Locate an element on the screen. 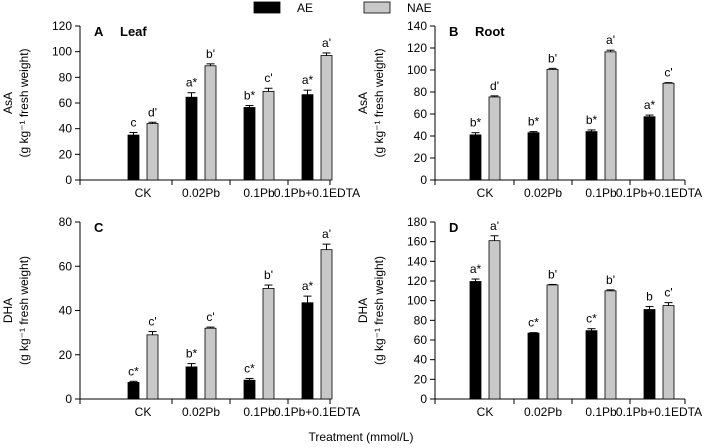 The height and width of the screenshot is (448, 720). legend-label-nae: NAE is located at coordinates (419, 8).